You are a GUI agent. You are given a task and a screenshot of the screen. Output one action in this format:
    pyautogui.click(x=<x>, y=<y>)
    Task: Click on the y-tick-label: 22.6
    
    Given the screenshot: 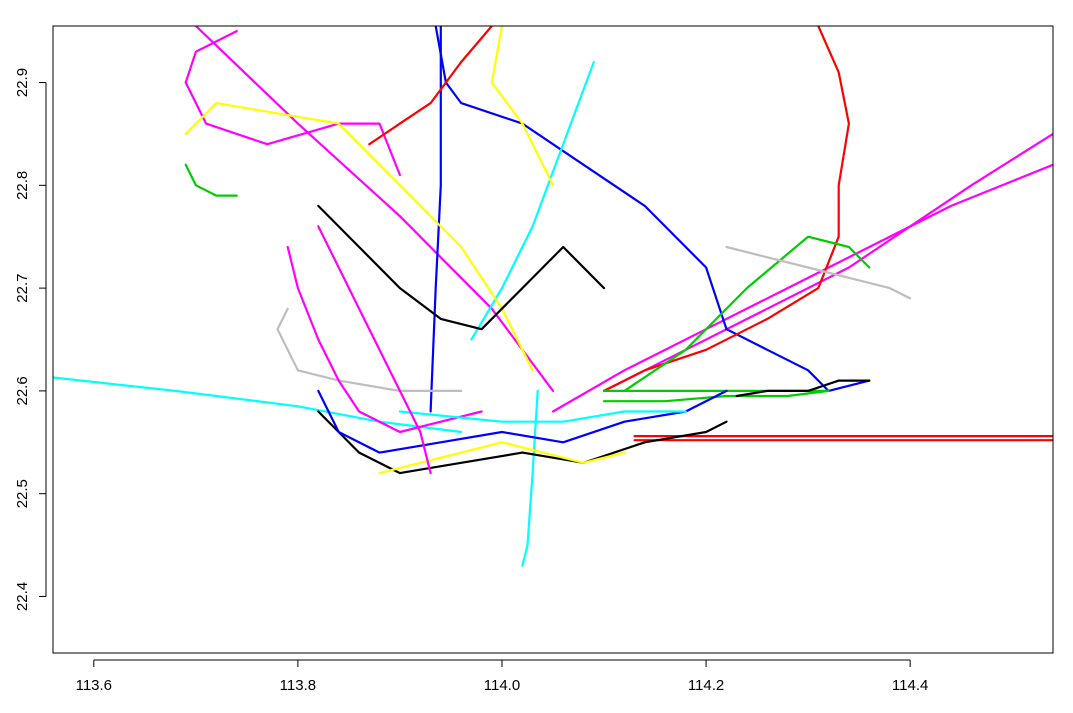 What is the action you would take?
    pyautogui.click(x=22, y=390)
    